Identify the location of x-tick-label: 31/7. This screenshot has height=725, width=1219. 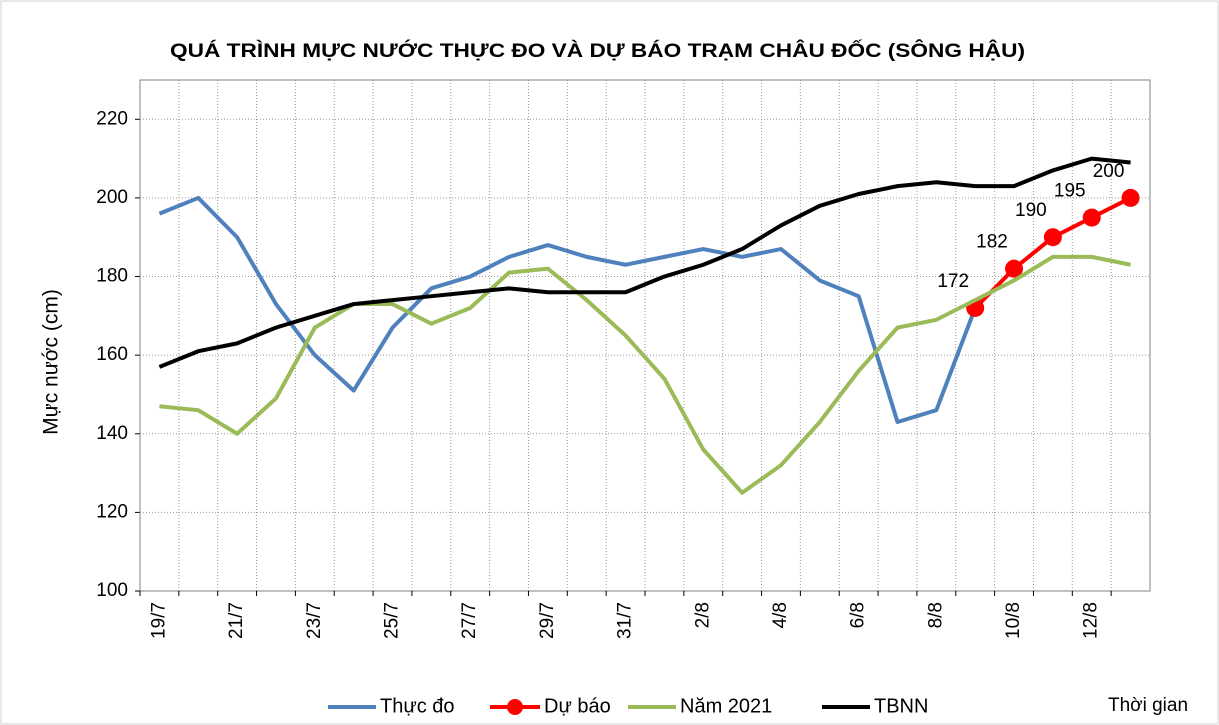
(625, 620).